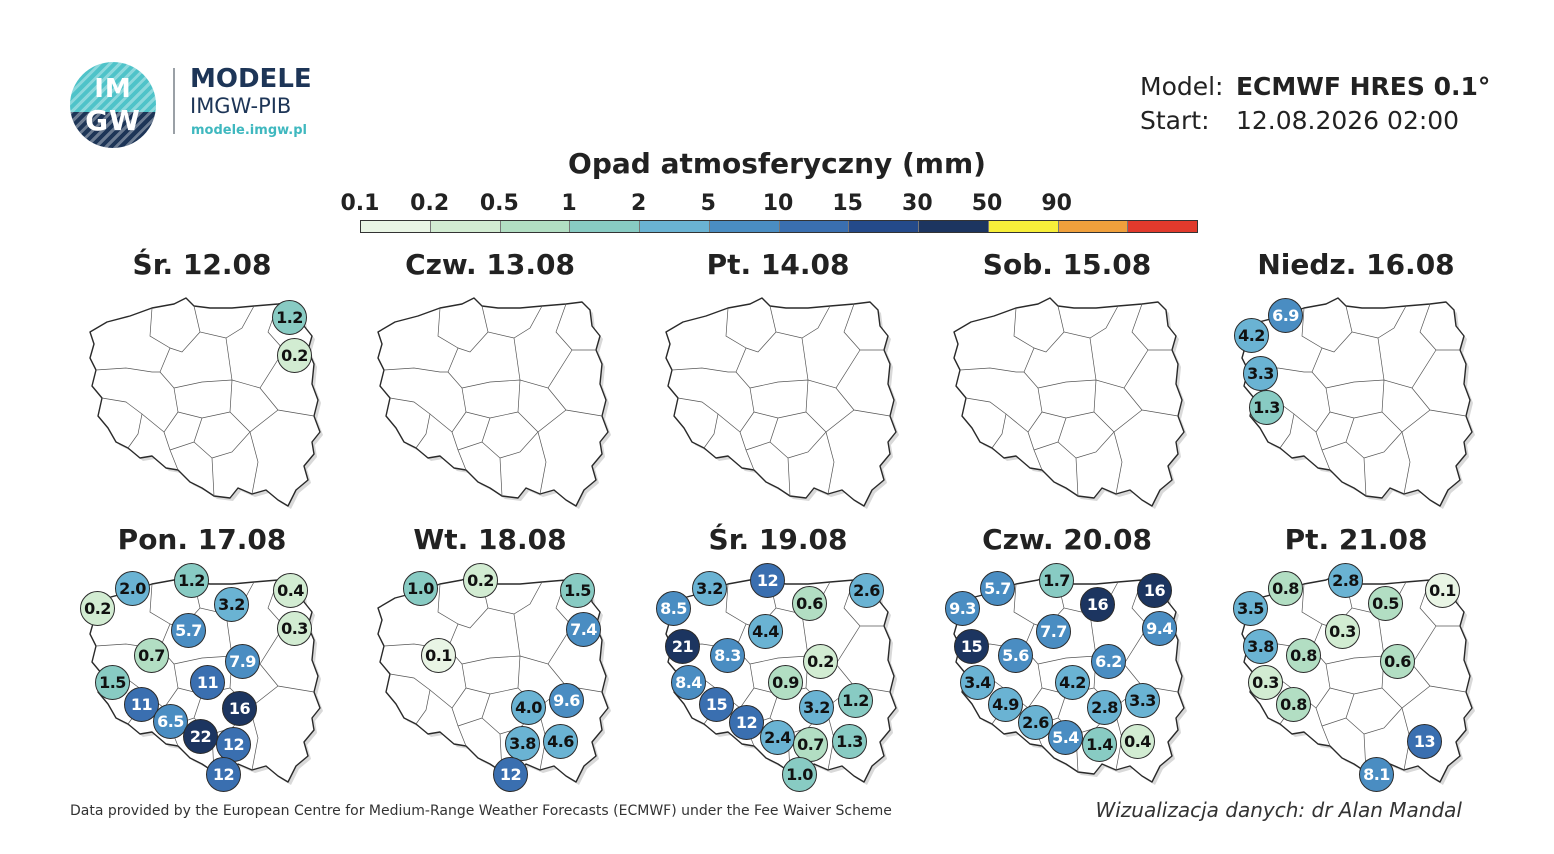  What do you see at coordinates (917, 203) in the screenshot?
I see `legend-tick-label: 30` at bounding box center [917, 203].